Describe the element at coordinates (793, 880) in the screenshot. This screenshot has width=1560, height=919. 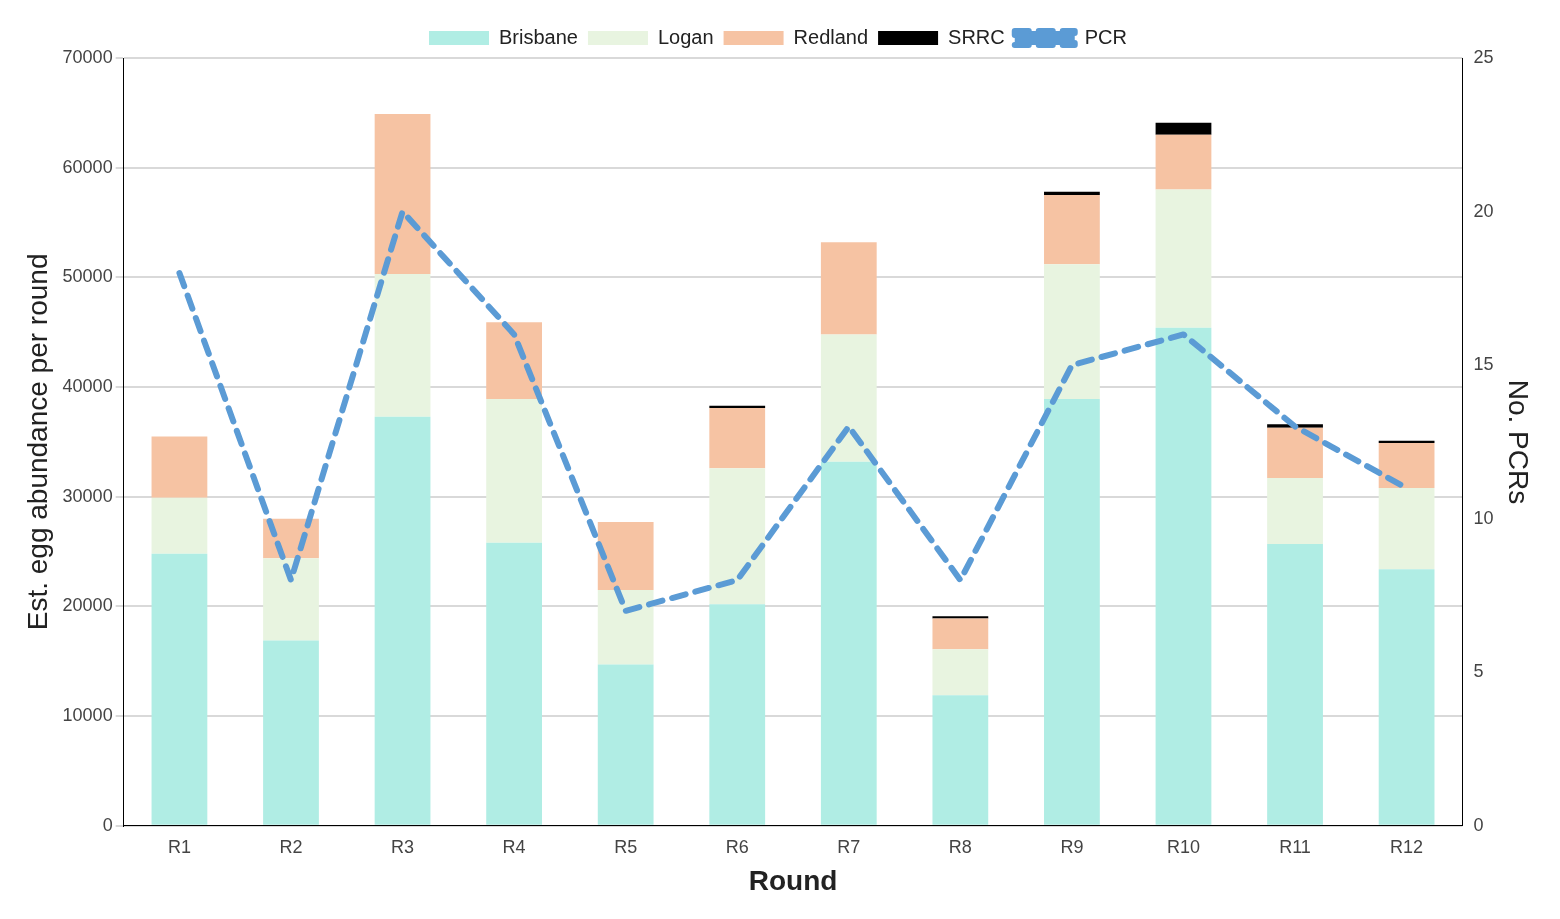
I see `x-axis-title: Round` at that location.